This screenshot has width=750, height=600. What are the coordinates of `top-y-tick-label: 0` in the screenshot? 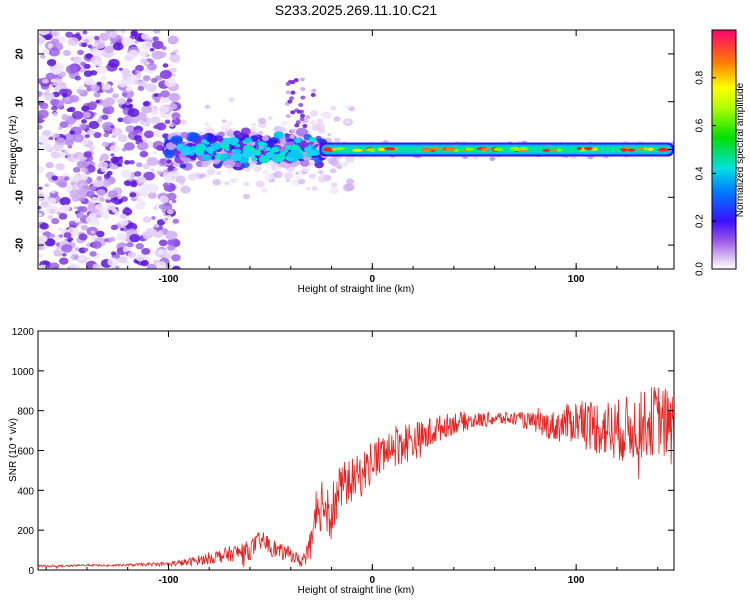 It's located at (20, 149).